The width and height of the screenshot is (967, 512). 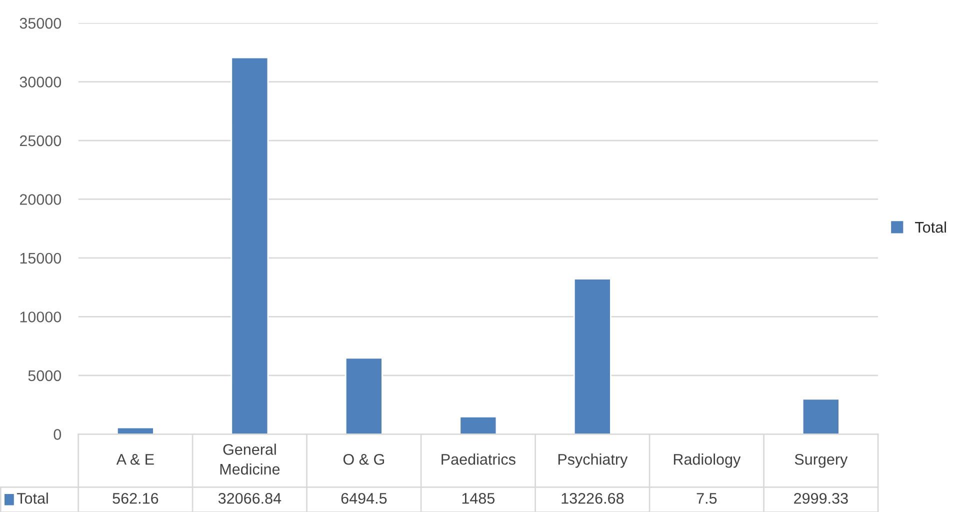 I want to click on y-tick-label: 20000, so click(x=41, y=199).